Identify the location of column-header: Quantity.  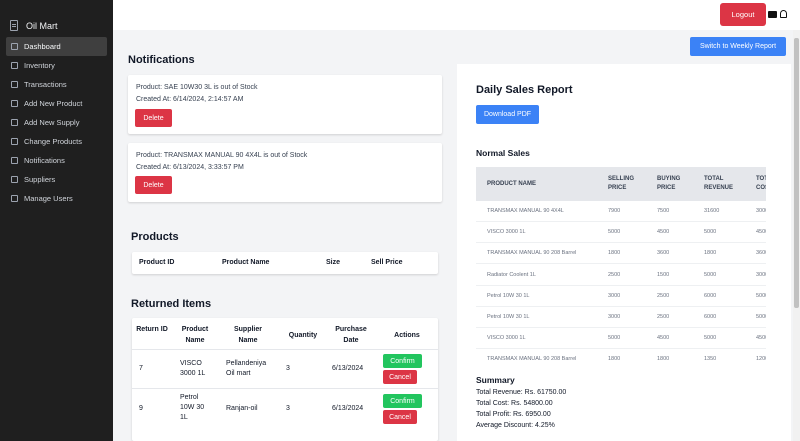
(303, 335).